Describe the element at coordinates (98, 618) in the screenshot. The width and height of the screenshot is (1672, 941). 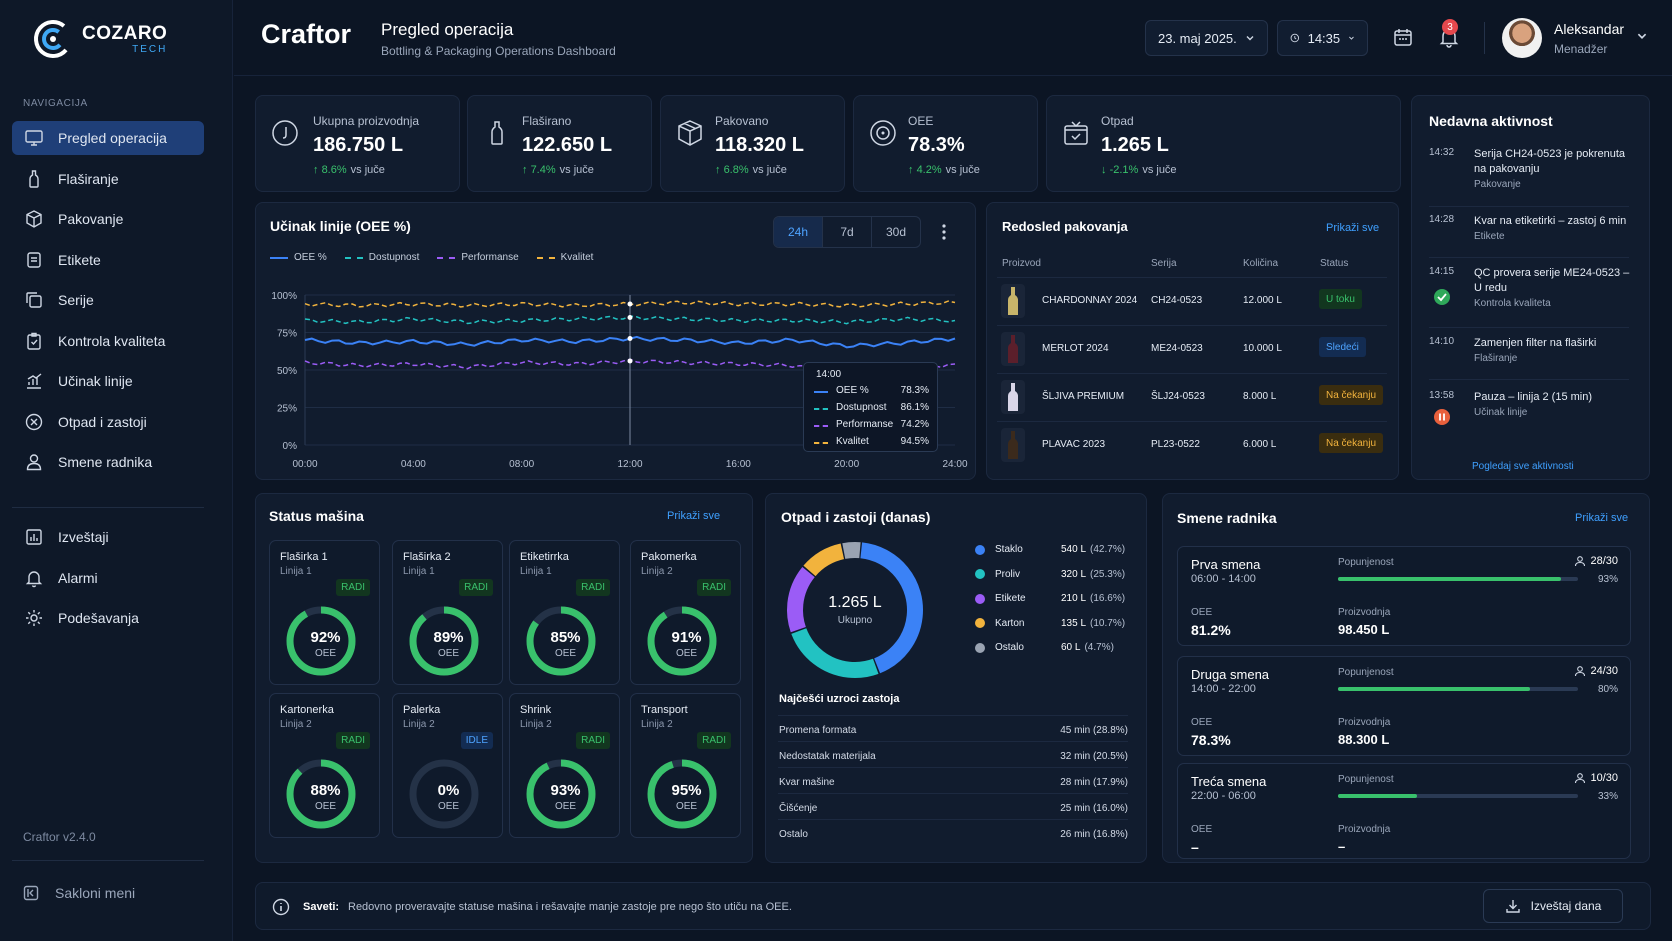
I see `sidebar-item-label: Podešavanja` at that location.